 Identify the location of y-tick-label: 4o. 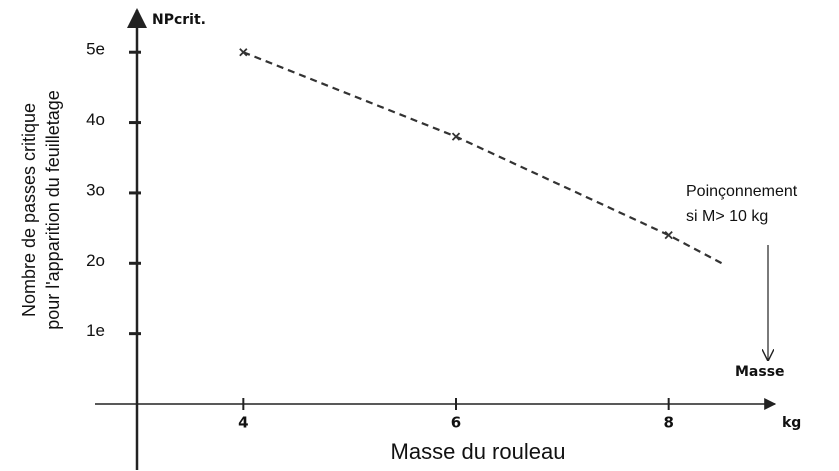
(95, 119).